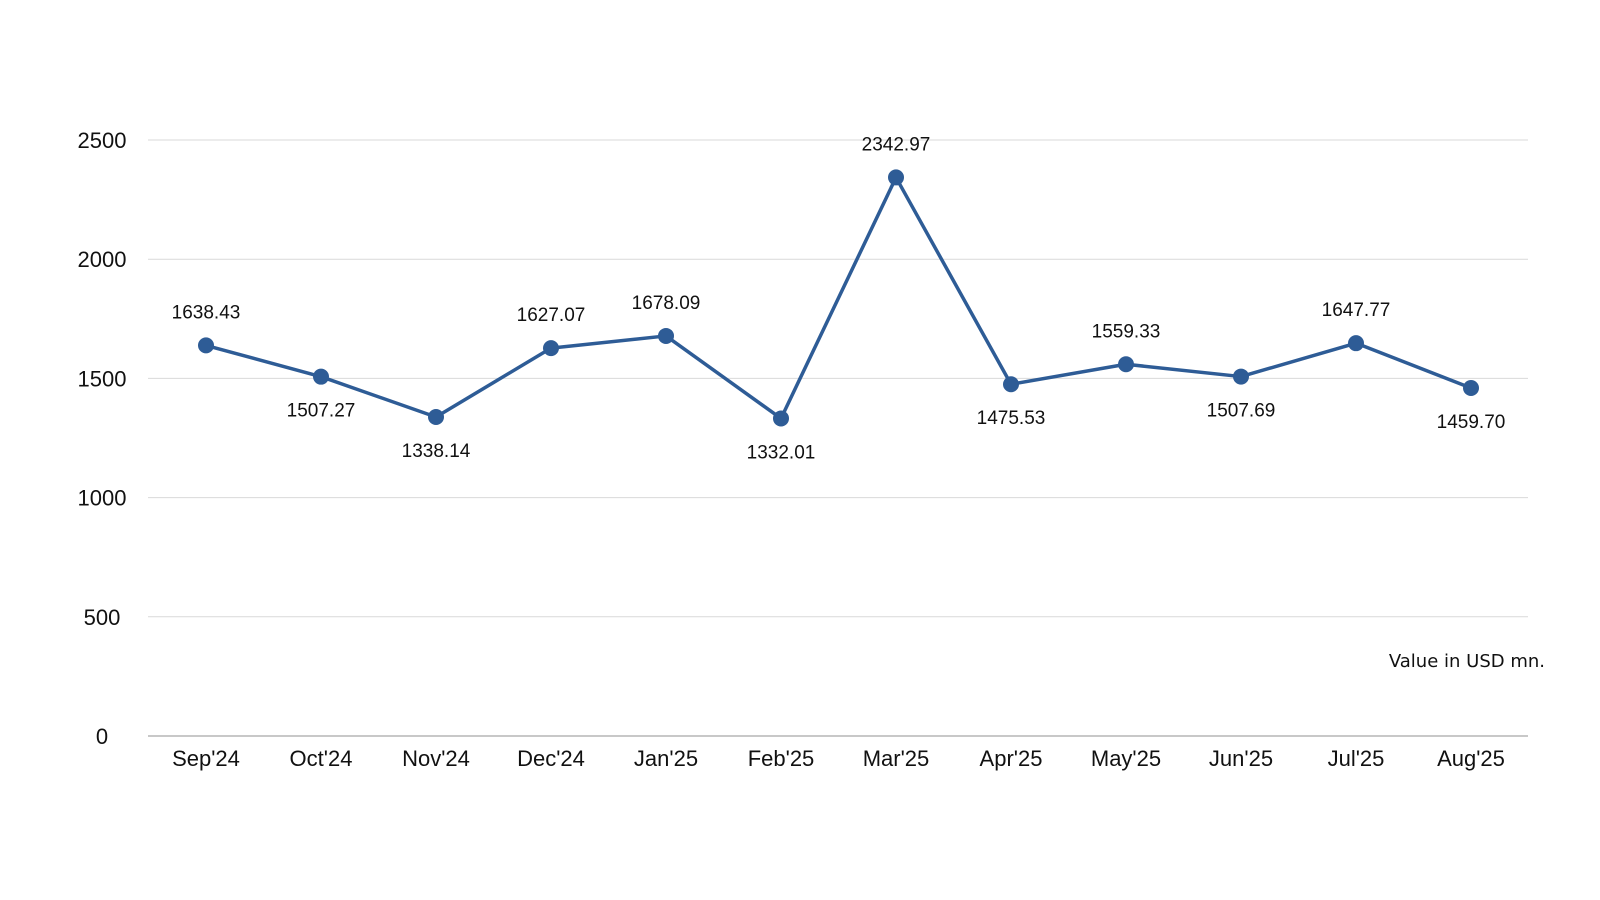 This screenshot has height=900, width=1600. What do you see at coordinates (551, 315) in the screenshot?
I see `data-label: 1627.07` at bounding box center [551, 315].